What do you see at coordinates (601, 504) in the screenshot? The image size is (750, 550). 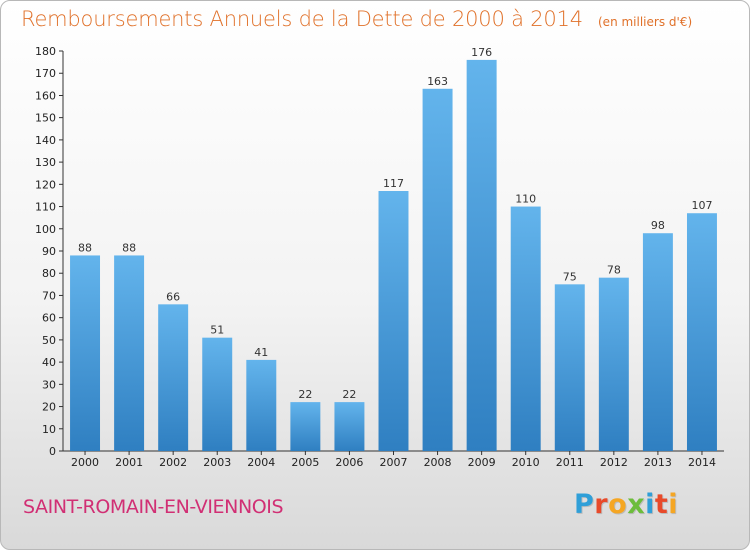 I see `logo-letter: r` at bounding box center [601, 504].